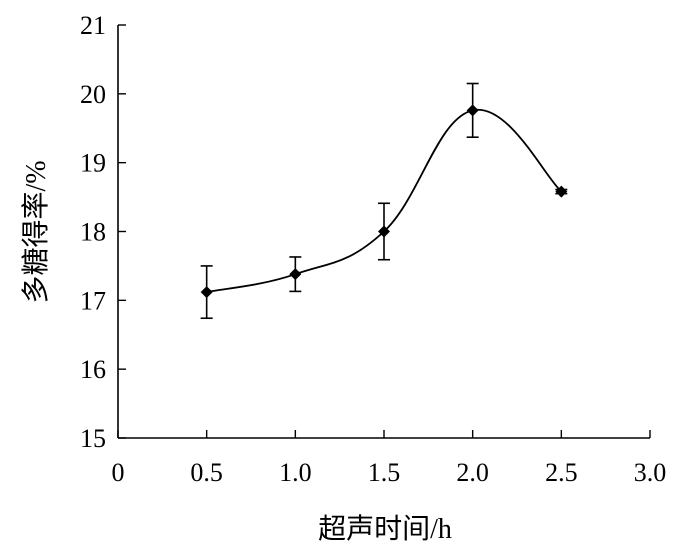 The height and width of the screenshot is (557, 691). I want to click on y-tick-label: 19, so click(93, 163).